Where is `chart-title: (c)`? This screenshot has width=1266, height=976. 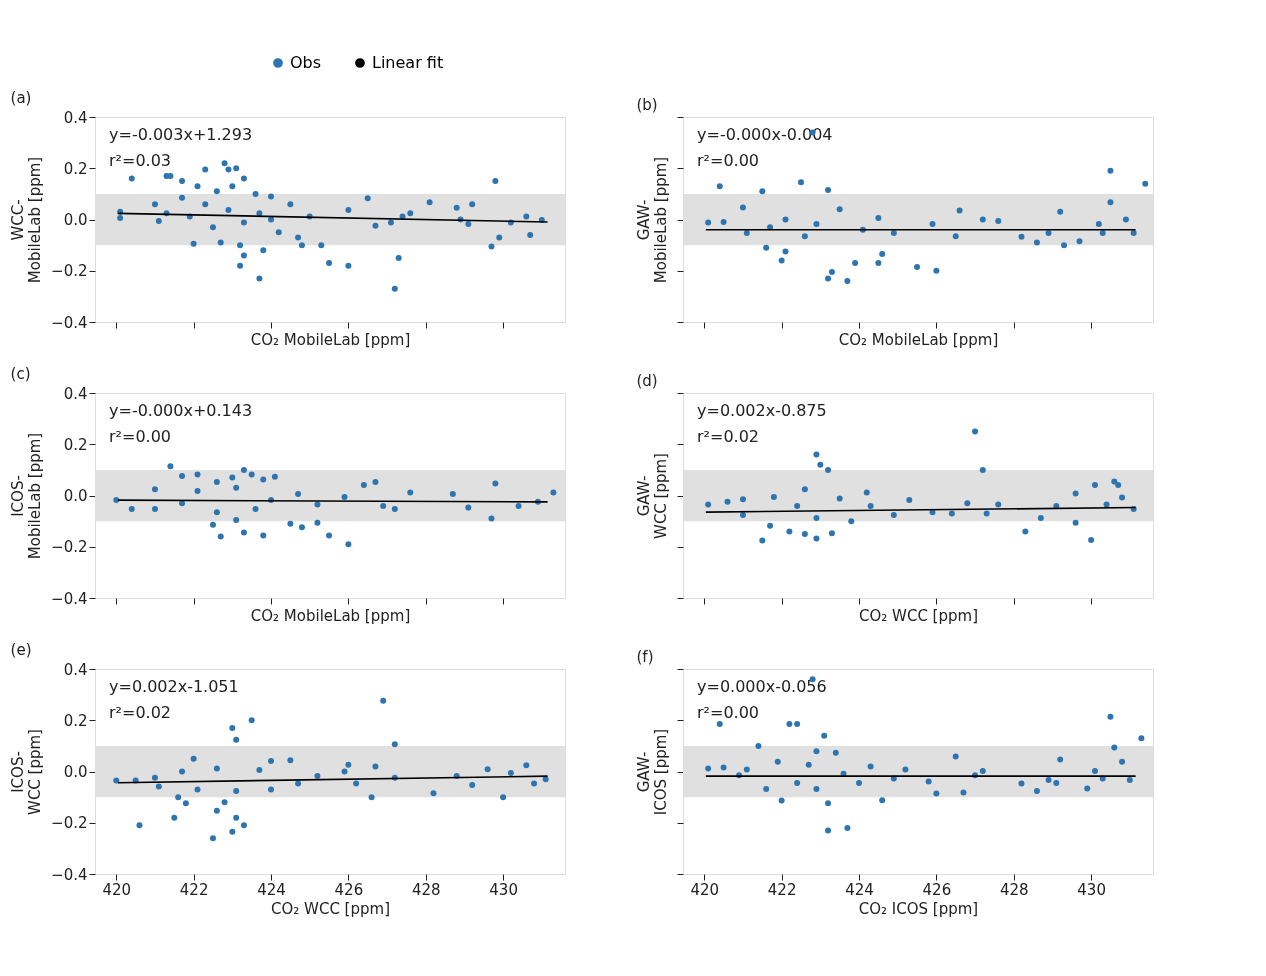 chart-title: (c) is located at coordinates (20, 374).